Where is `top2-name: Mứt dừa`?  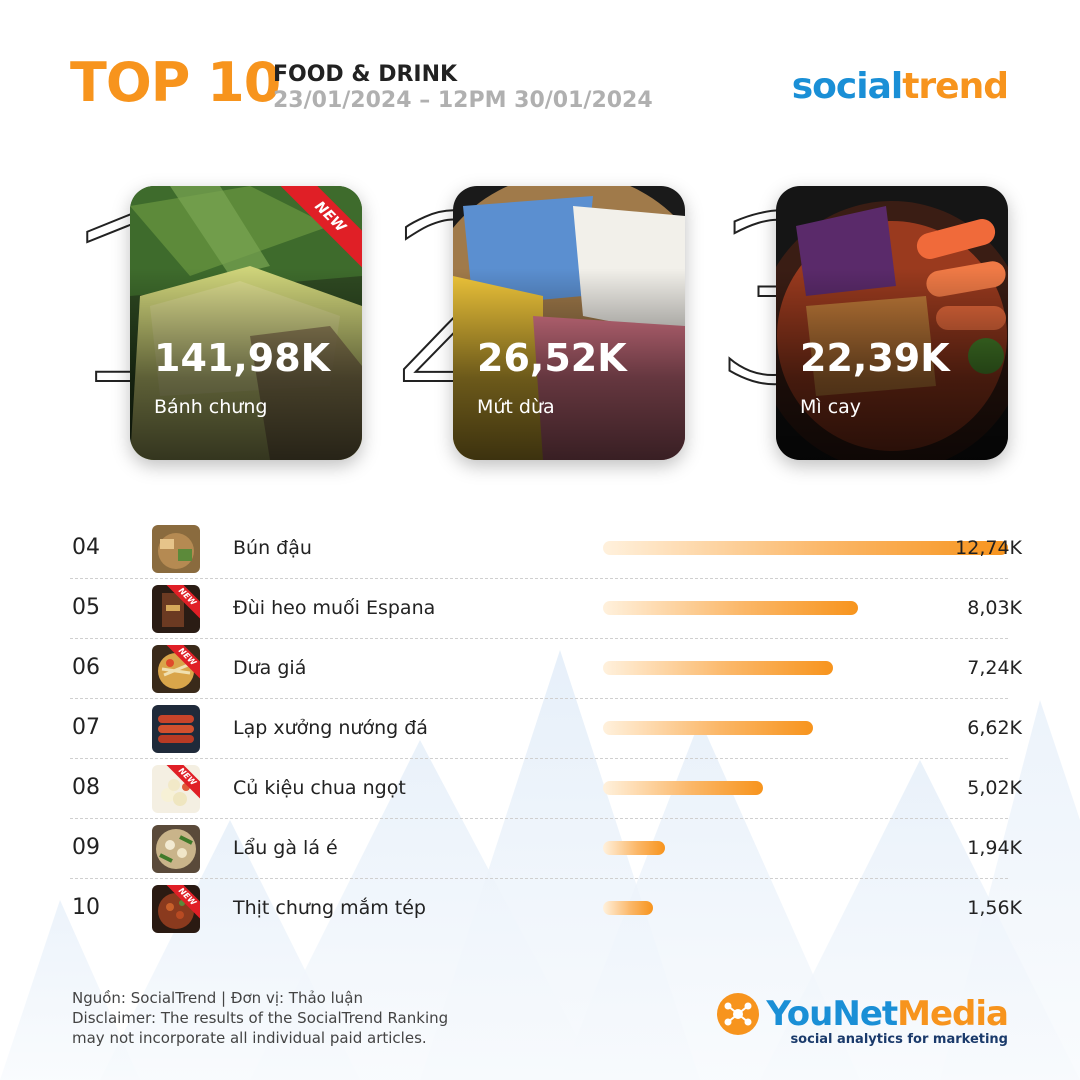
top2-name: Mứt dừa is located at coordinates (516, 407).